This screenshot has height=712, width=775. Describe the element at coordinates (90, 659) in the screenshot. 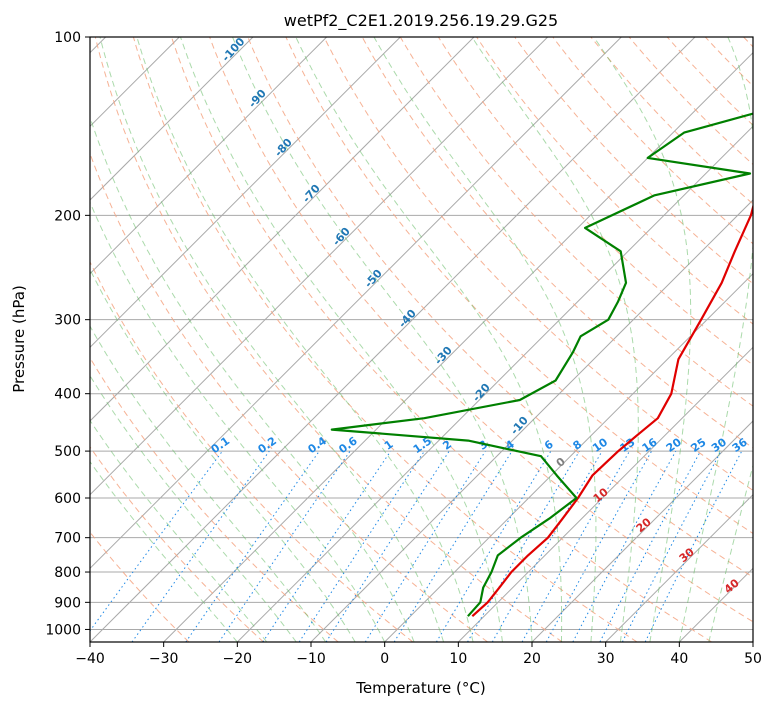

I see `x-tick-label: −40` at that location.